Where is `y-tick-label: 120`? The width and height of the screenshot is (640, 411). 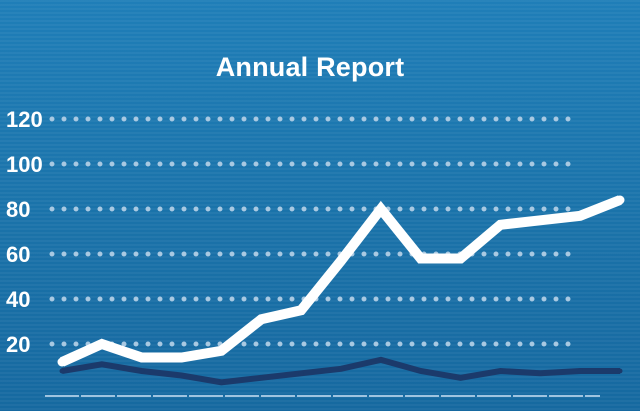 y-tick-label: 120 is located at coordinates (24, 119).